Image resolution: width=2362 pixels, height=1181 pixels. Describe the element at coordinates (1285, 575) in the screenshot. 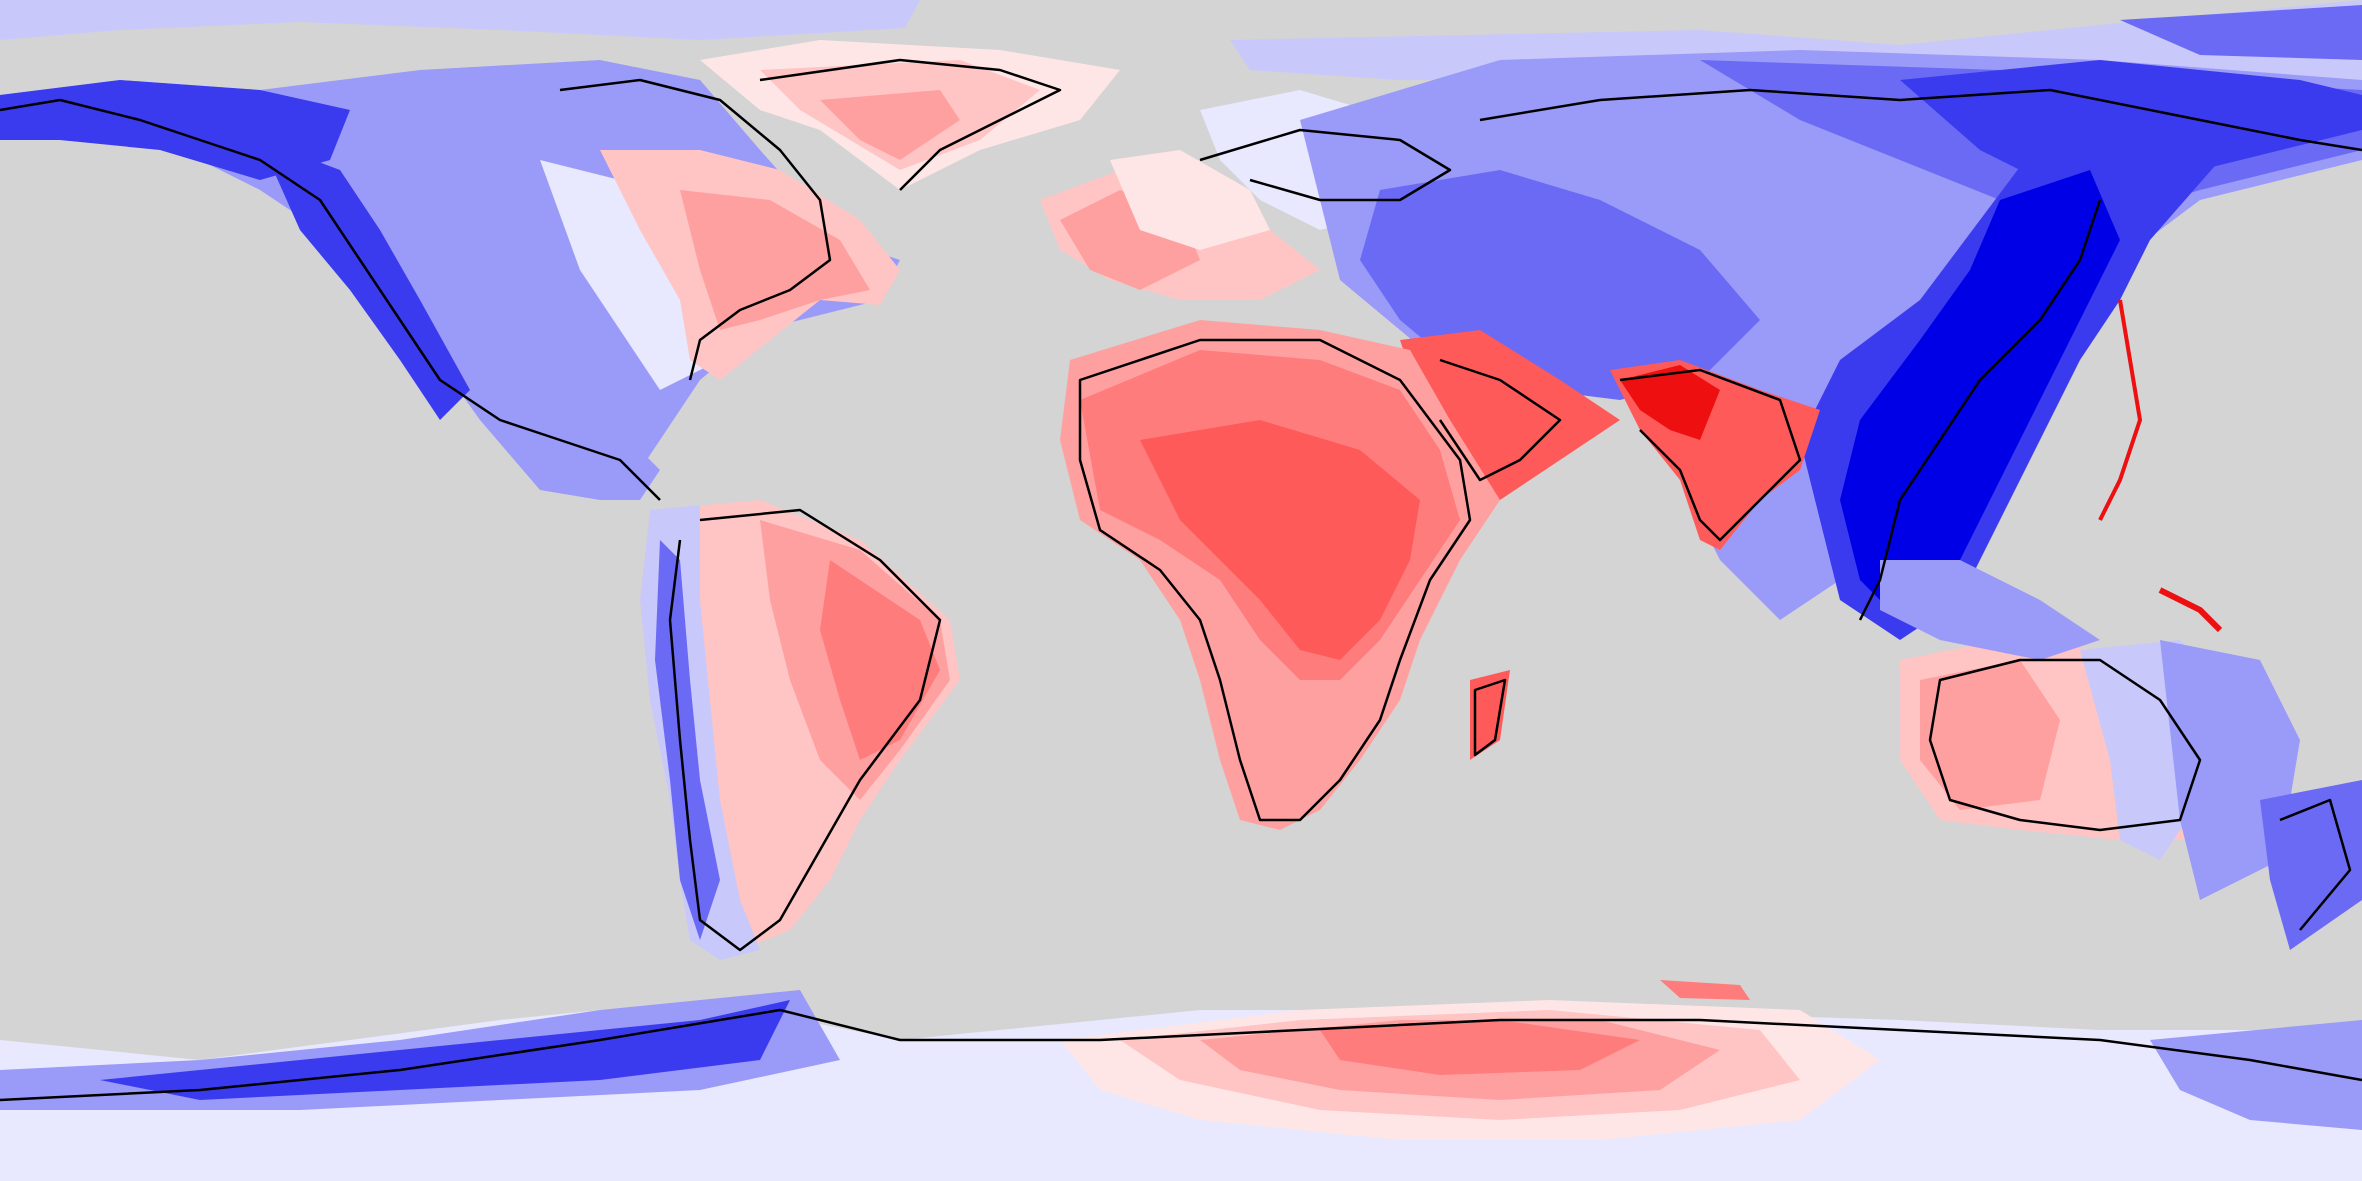

I see `africa` at that location.